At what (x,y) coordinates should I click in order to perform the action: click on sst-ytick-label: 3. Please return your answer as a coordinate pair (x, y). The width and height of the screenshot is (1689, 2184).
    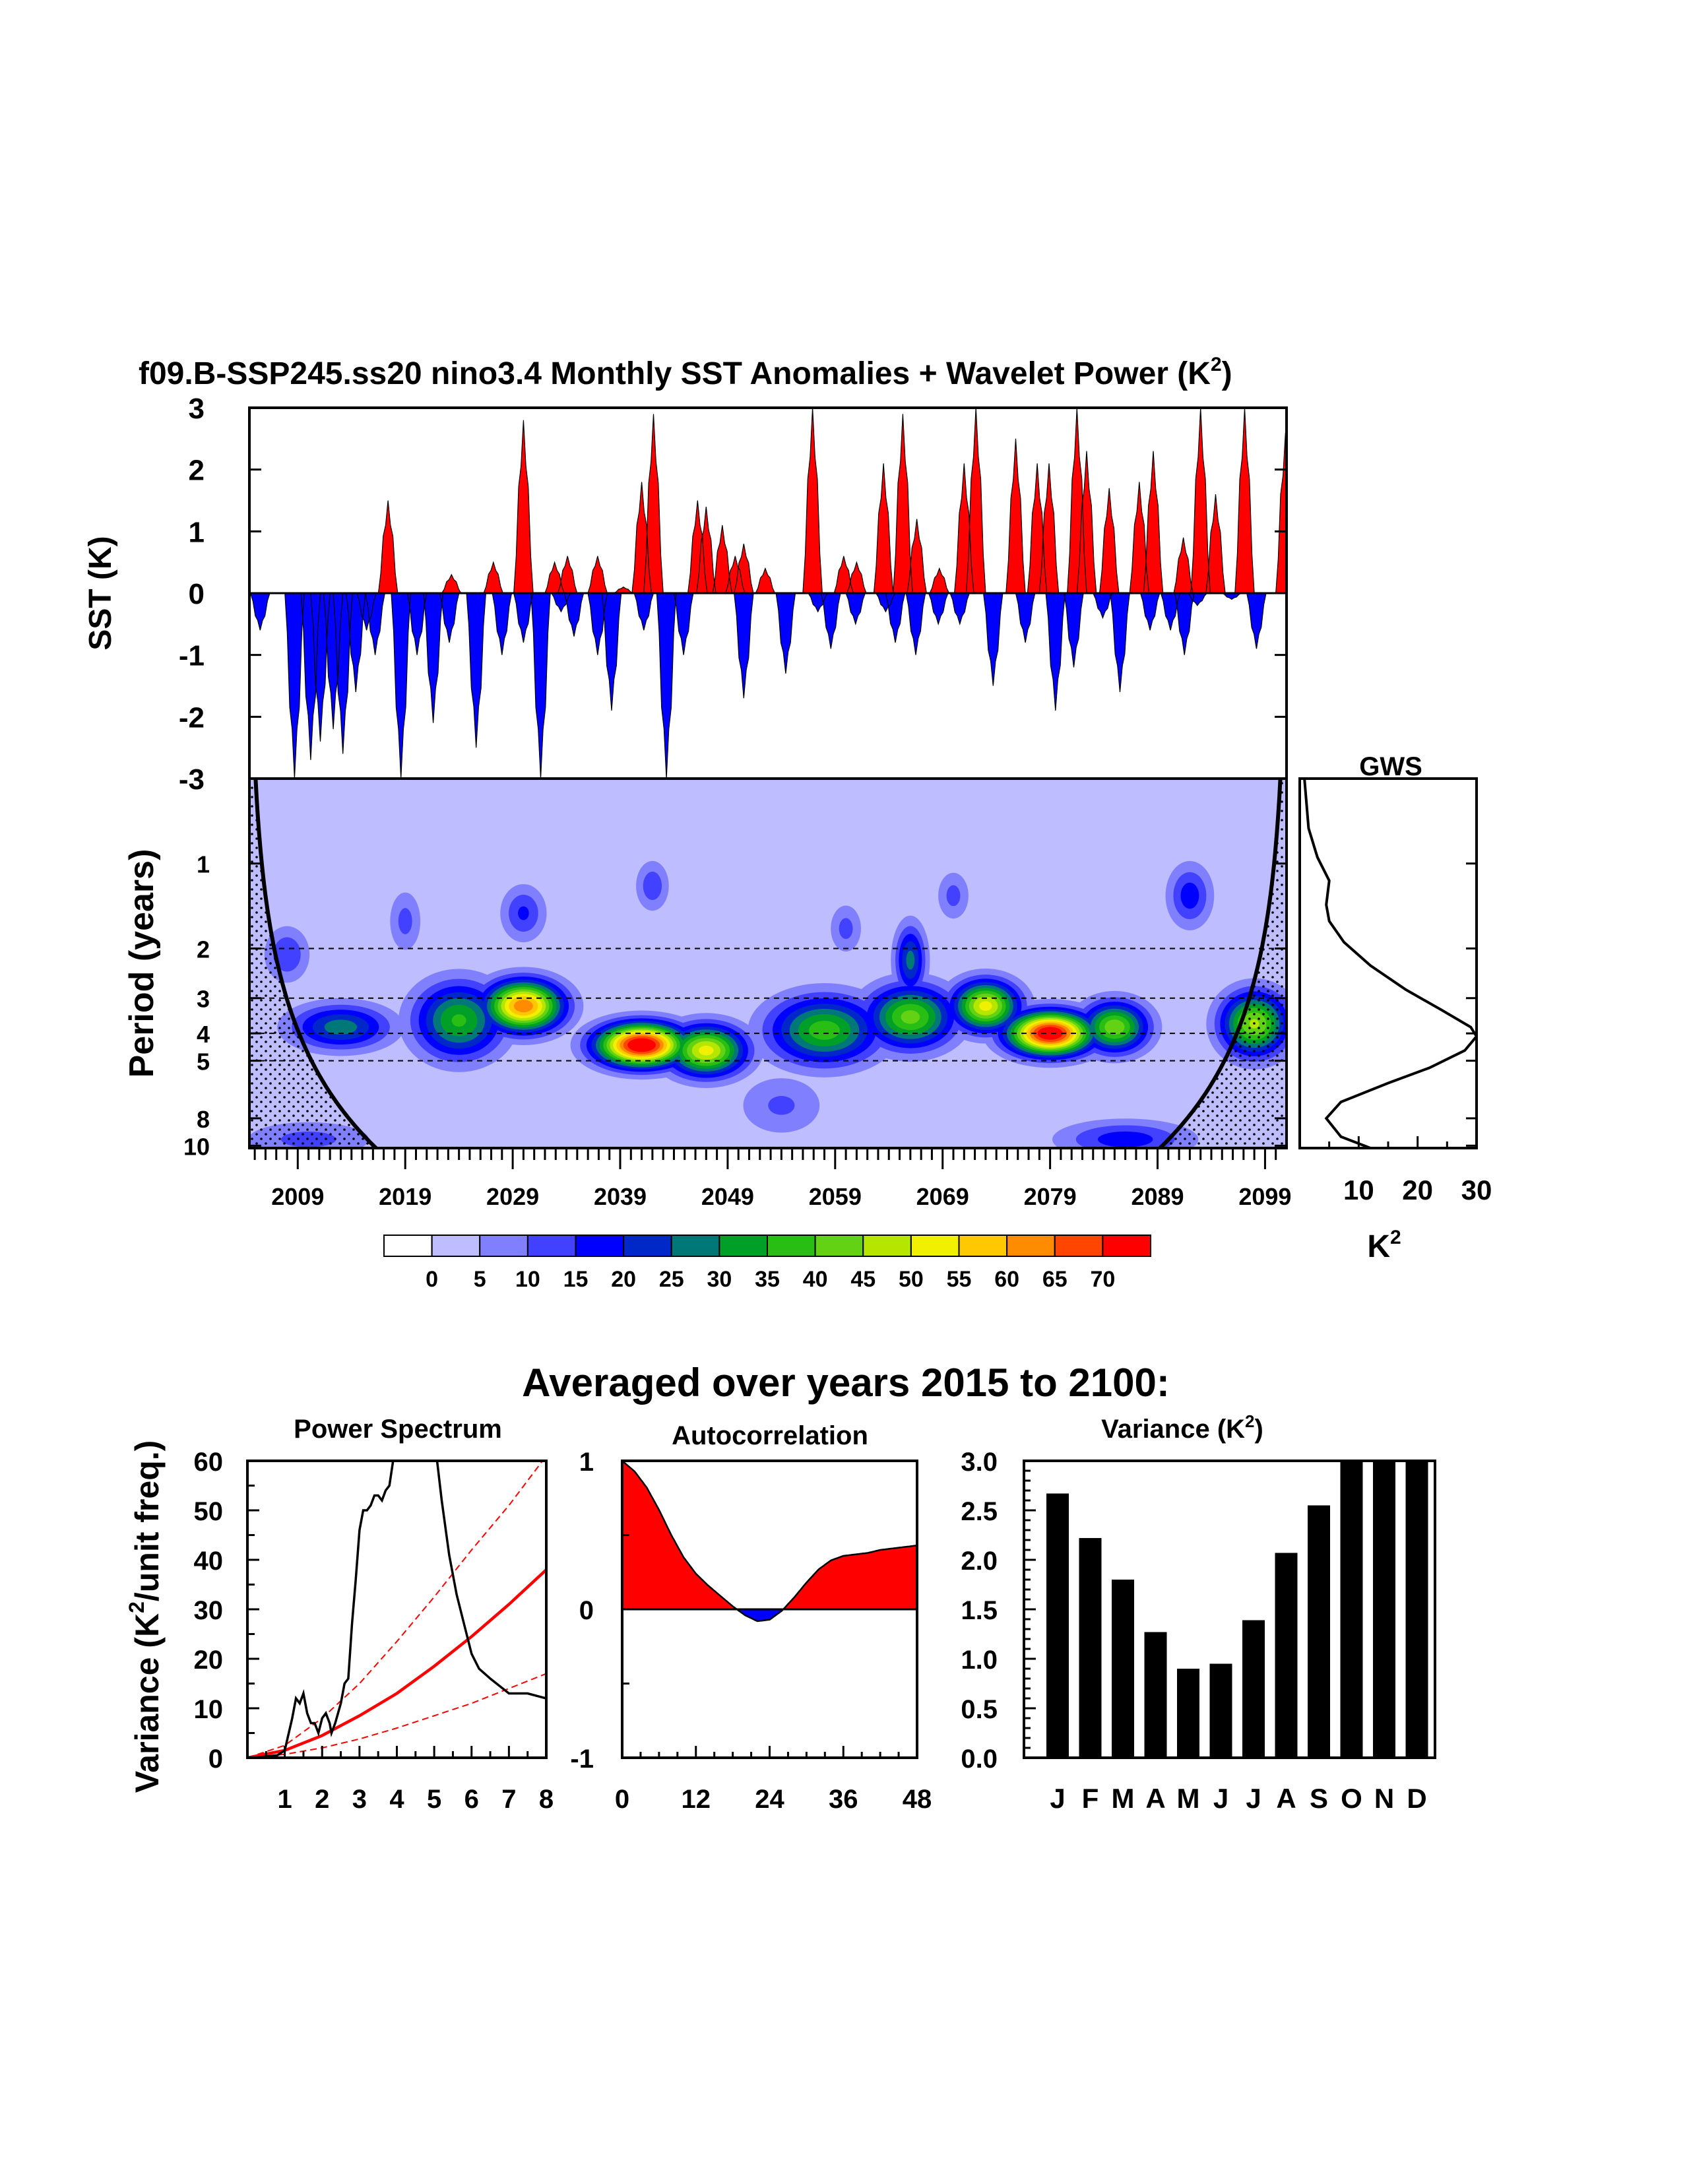
    Looking at the image, I should click on (197, 409).